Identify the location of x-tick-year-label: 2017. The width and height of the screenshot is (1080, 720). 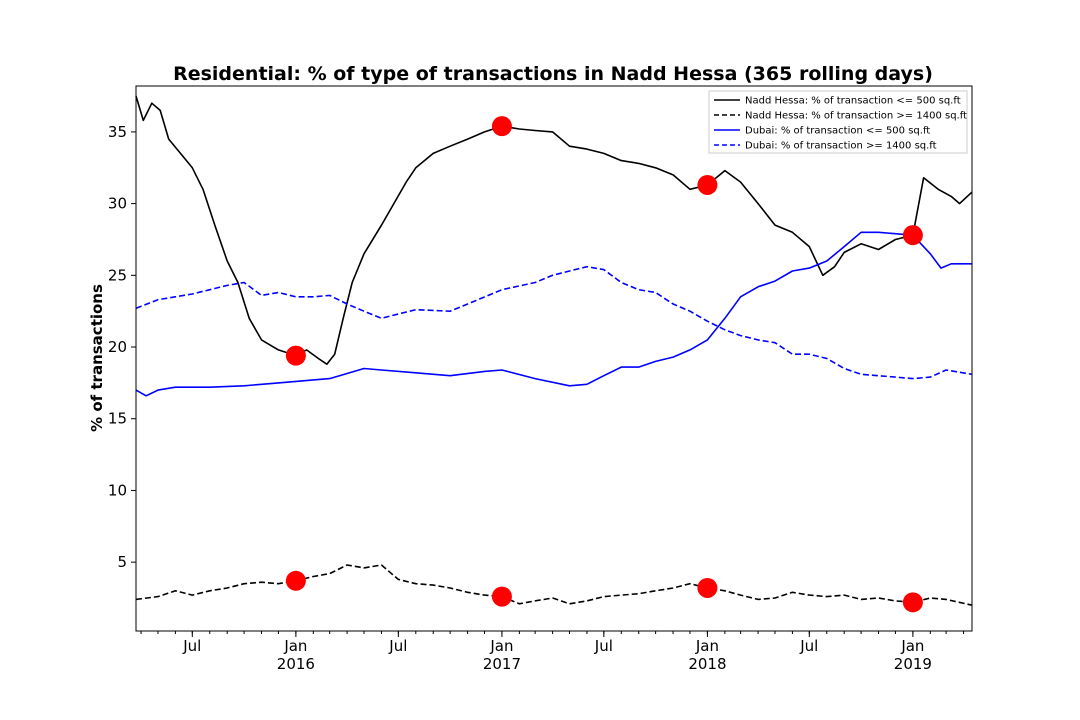
(502, 664).